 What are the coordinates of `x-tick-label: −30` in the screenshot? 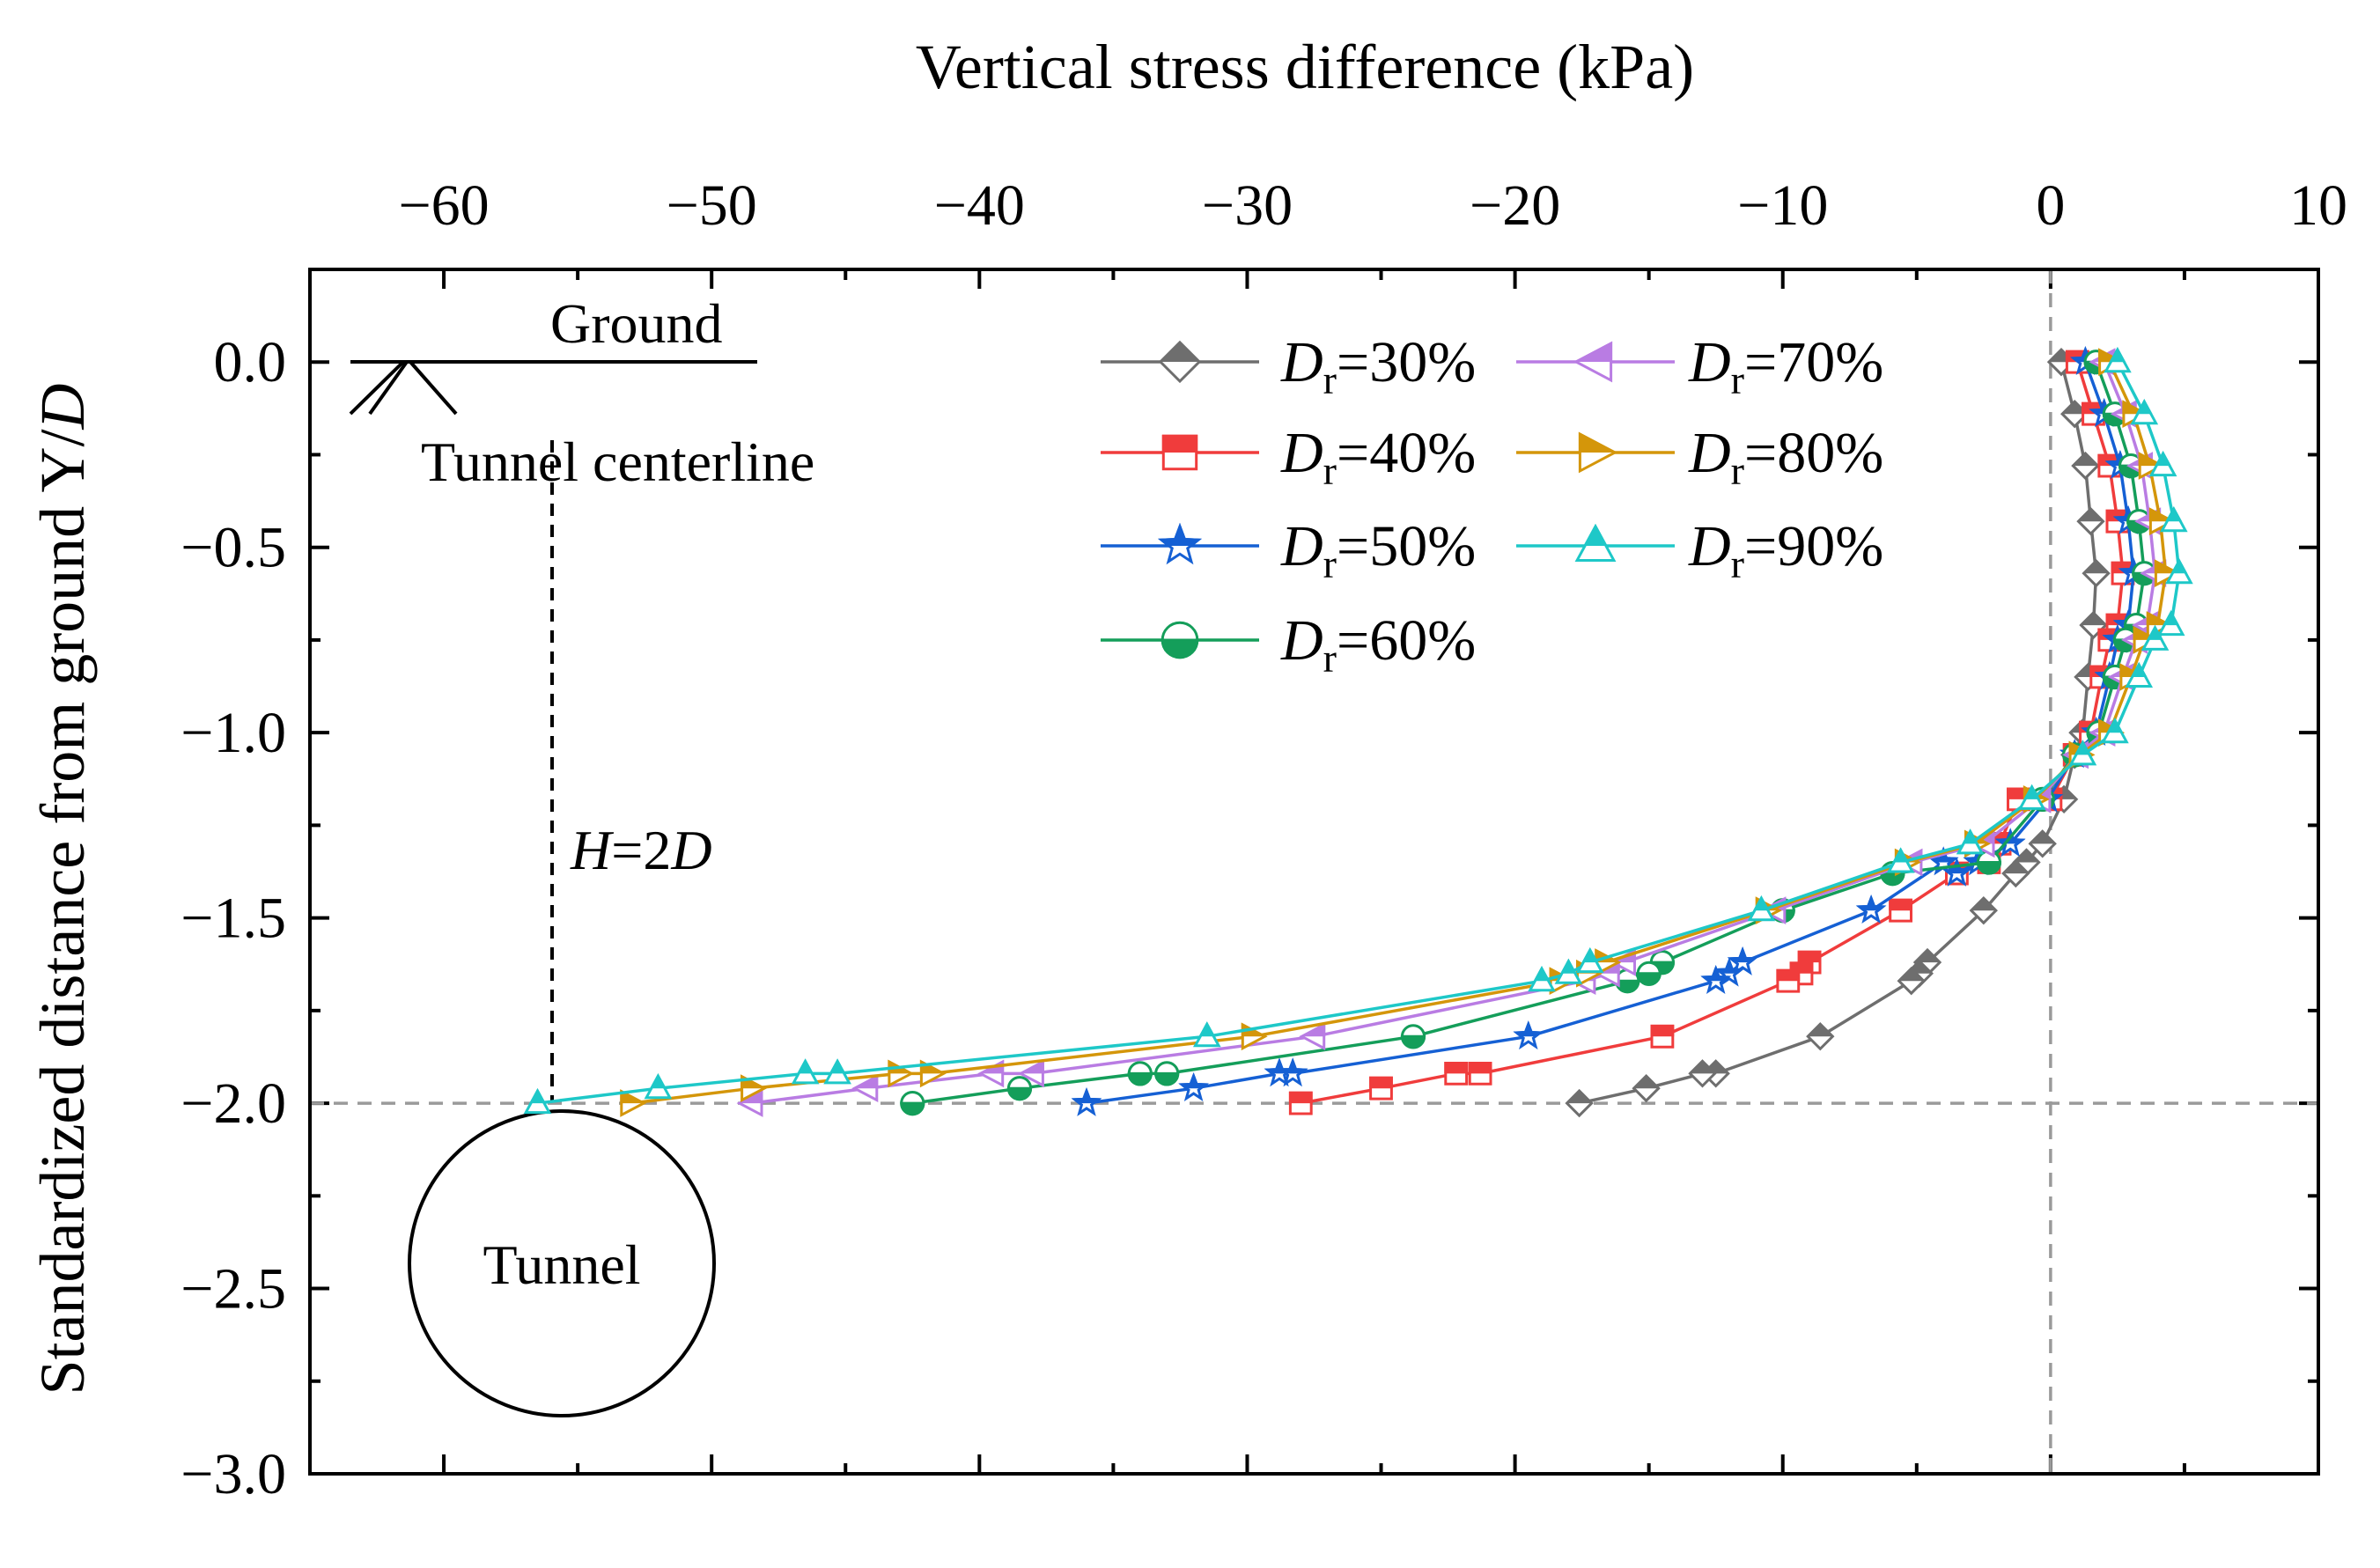 It's located at (1247, 205).